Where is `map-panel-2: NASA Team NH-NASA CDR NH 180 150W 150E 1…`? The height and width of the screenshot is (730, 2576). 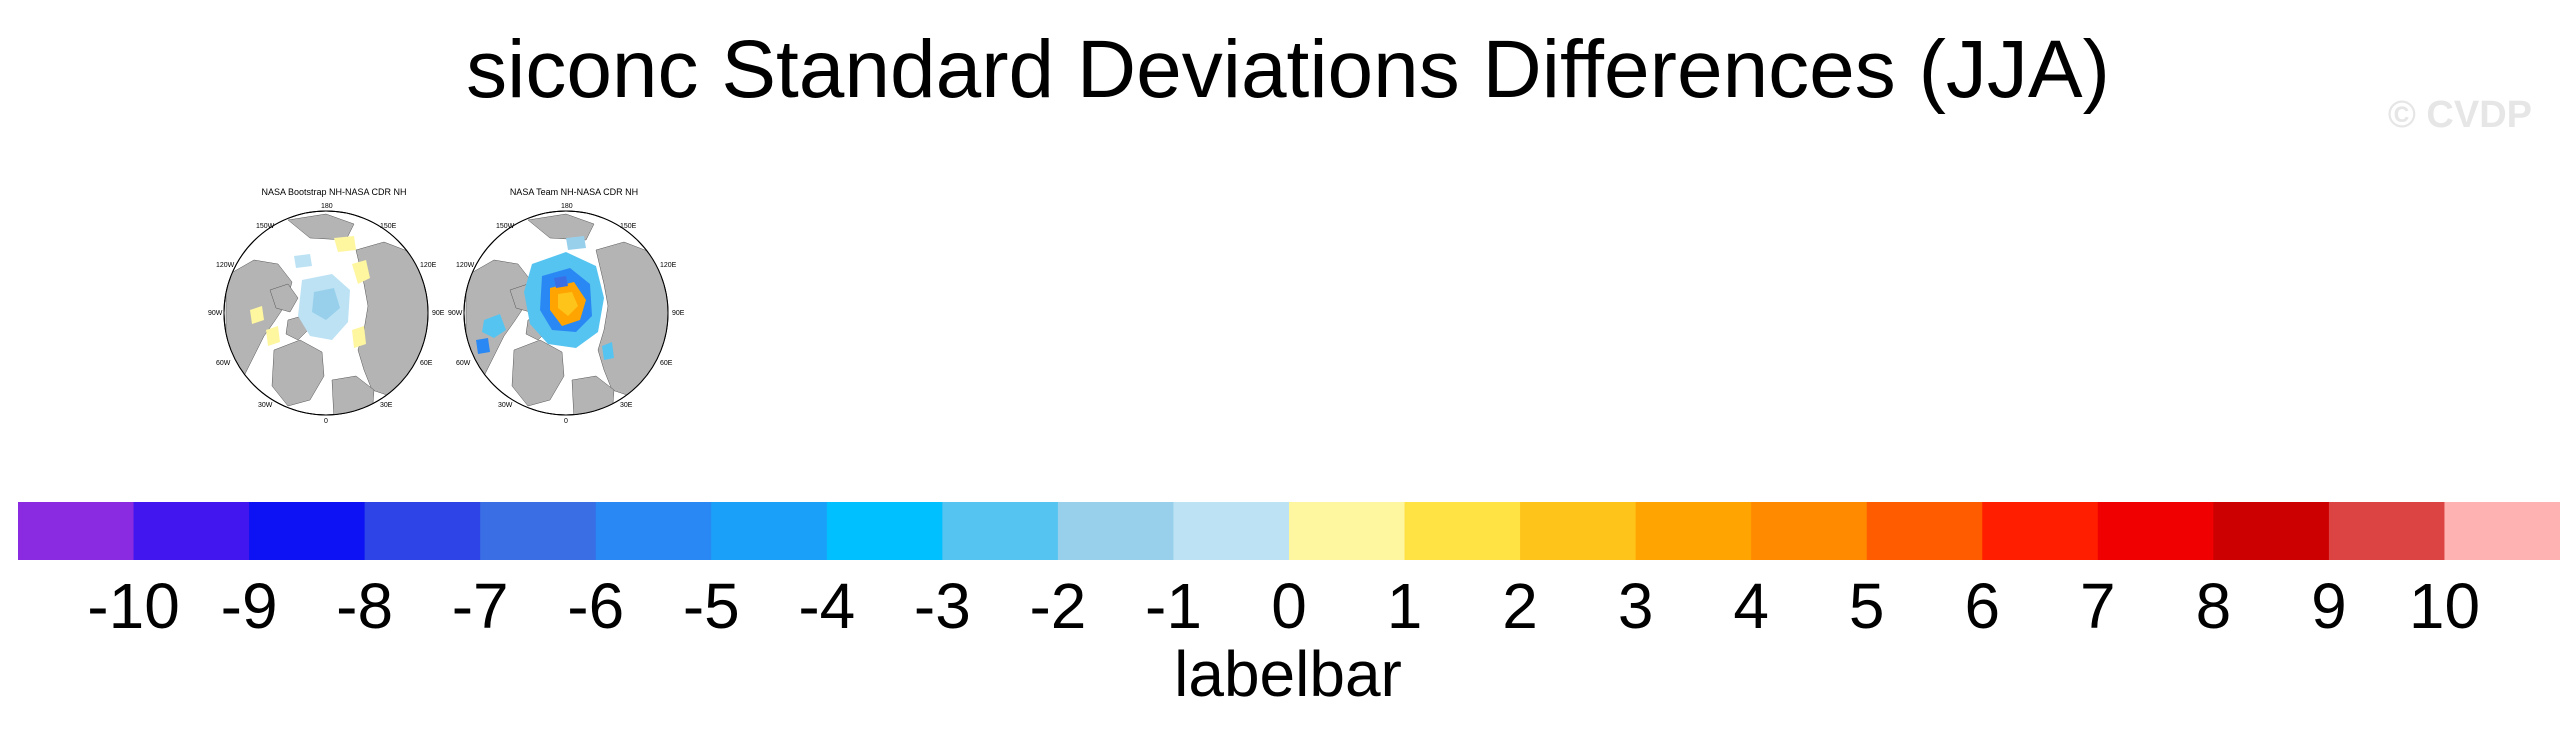 map-panel-2: NASA Team NH-NASA CDR NH 180 150W 150E 1… is located at coordinates (571, 305).